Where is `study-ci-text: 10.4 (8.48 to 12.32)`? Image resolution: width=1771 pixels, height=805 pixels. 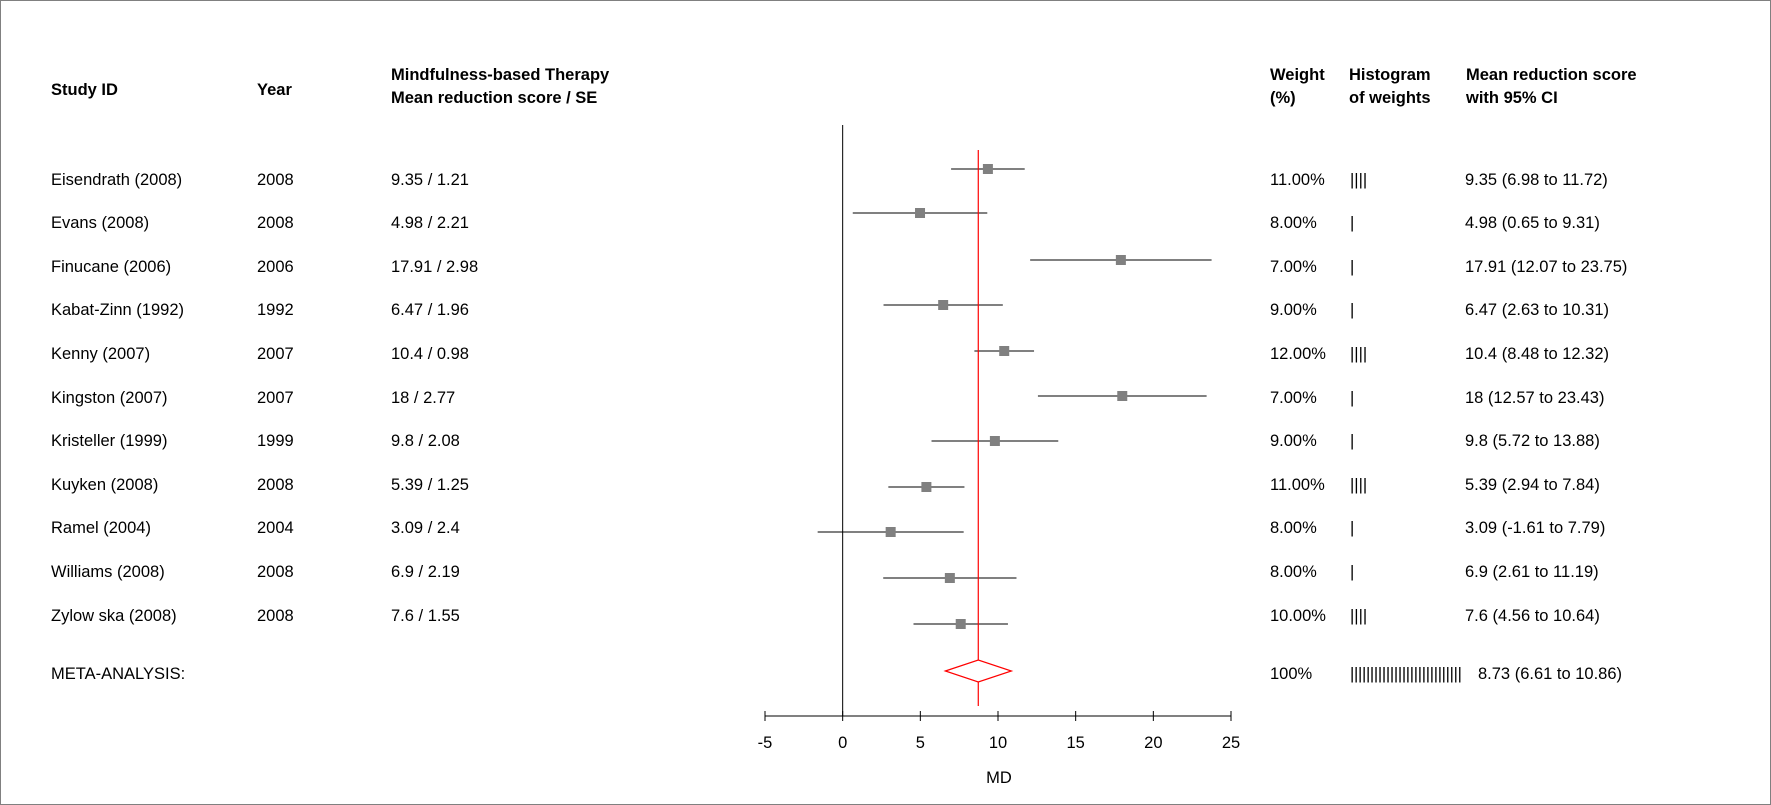 study-ci-text: 10.4 (8.48 to 12.32) is located at coordinates (1537, 354).